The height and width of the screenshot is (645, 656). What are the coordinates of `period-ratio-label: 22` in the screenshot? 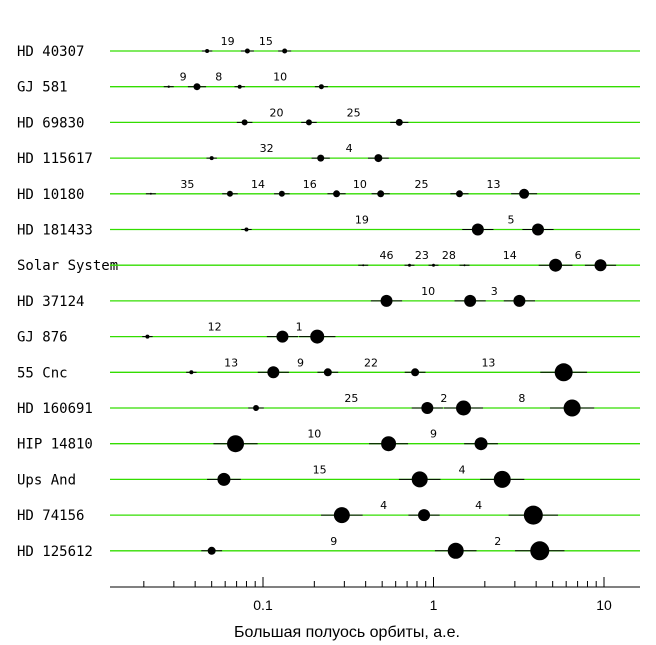 It's located at (371, 362).